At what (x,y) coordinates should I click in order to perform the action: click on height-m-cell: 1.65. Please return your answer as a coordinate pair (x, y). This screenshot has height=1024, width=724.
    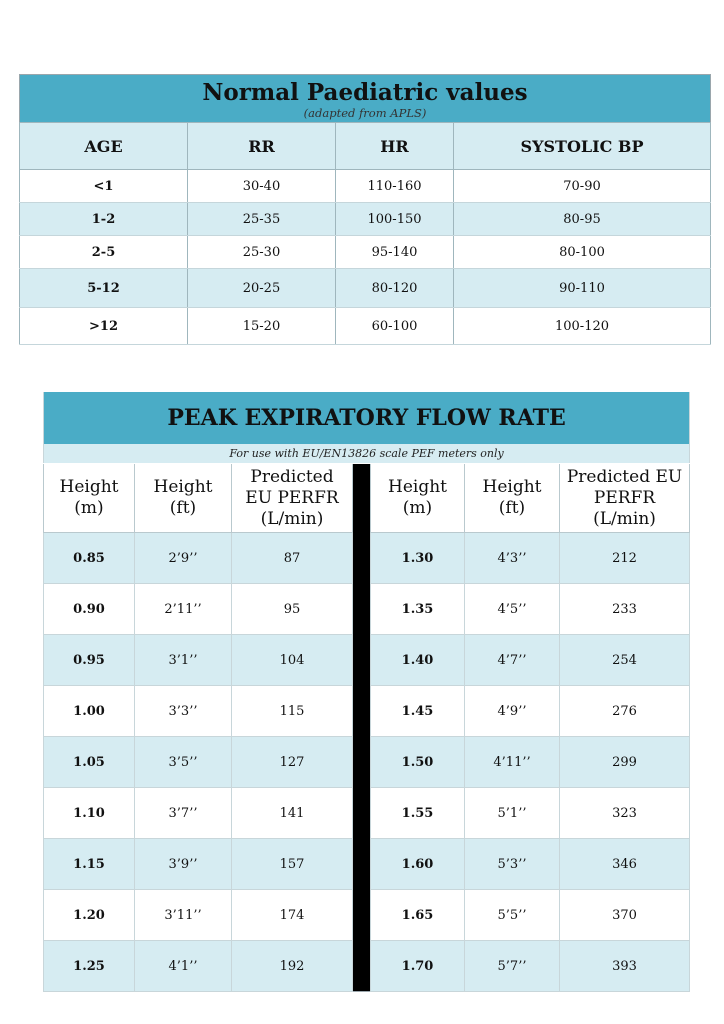
    Looking at the image, I should click on (417, 915).